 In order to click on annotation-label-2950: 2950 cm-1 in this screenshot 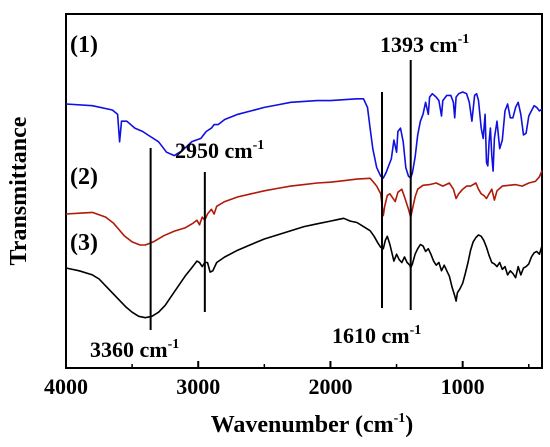, I will do `click(219, 150)`.